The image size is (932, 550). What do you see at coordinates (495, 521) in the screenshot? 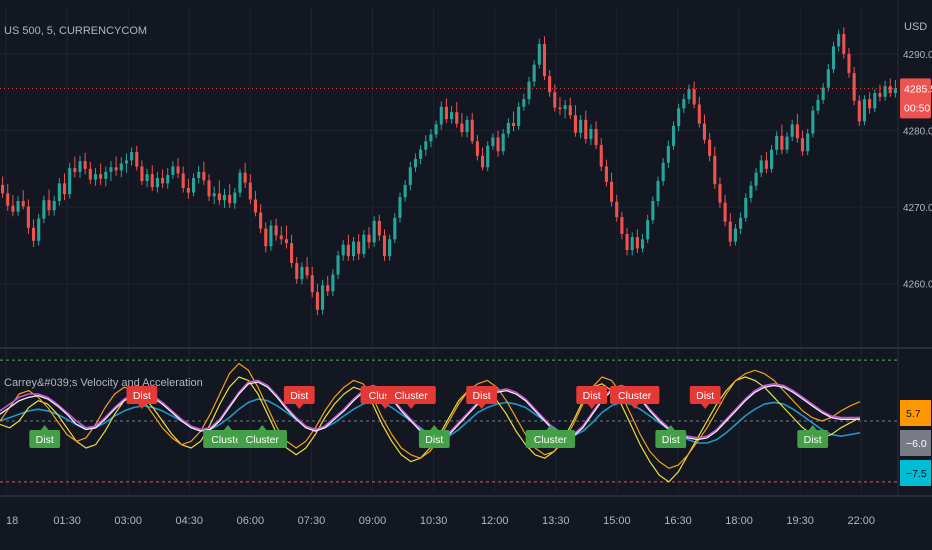
I see `time-tick-label: 12:00` at bounding box center [495, 521].